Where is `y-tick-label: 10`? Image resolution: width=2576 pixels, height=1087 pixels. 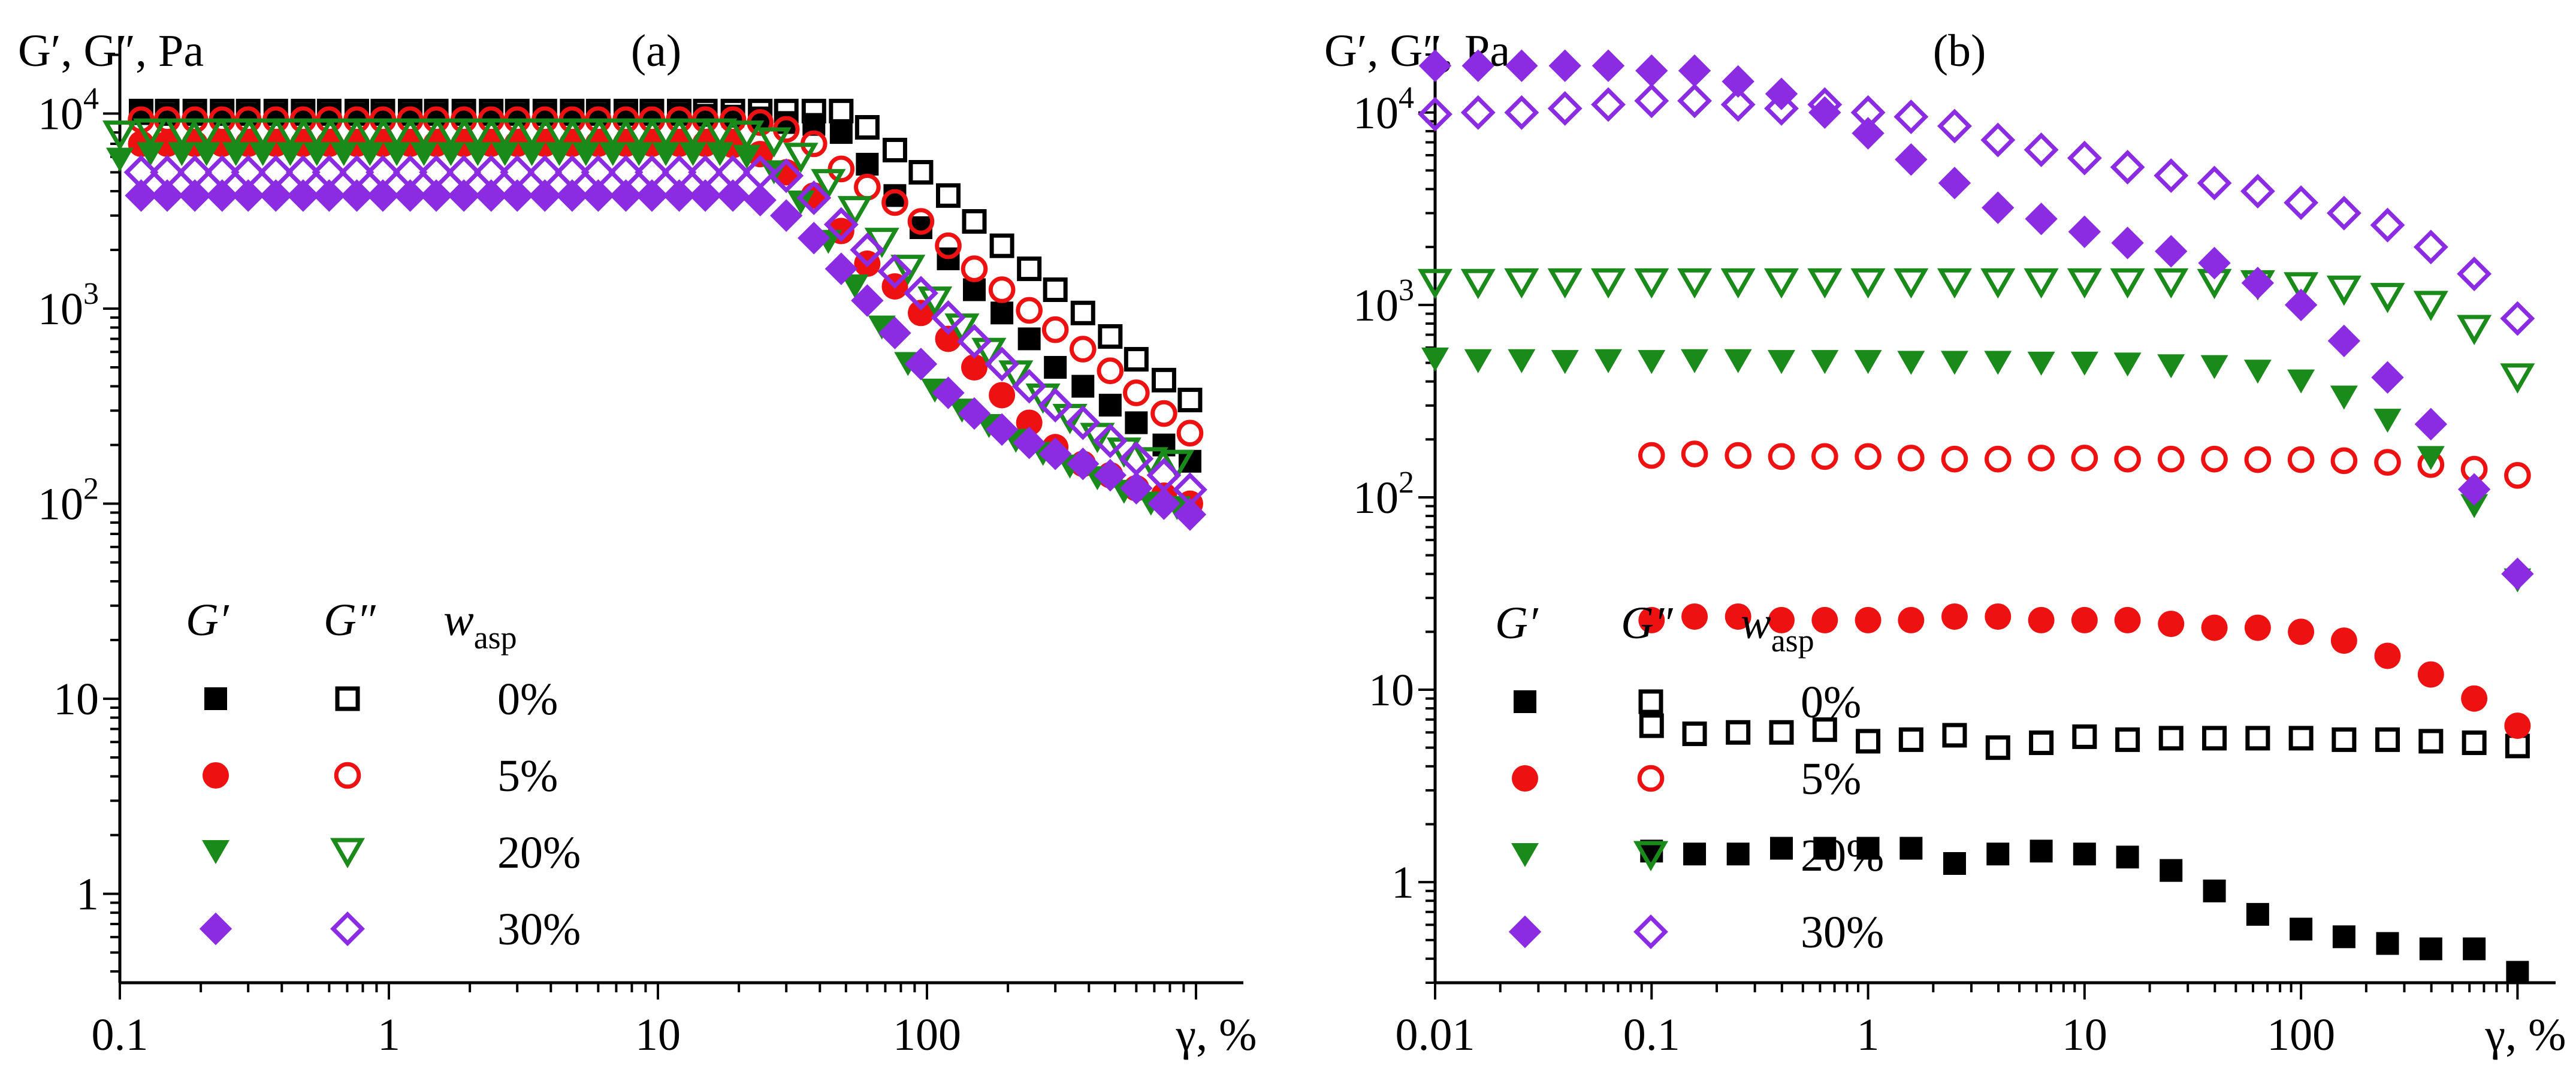
y-tick-label: 10 is located at coordinates (76, 699).